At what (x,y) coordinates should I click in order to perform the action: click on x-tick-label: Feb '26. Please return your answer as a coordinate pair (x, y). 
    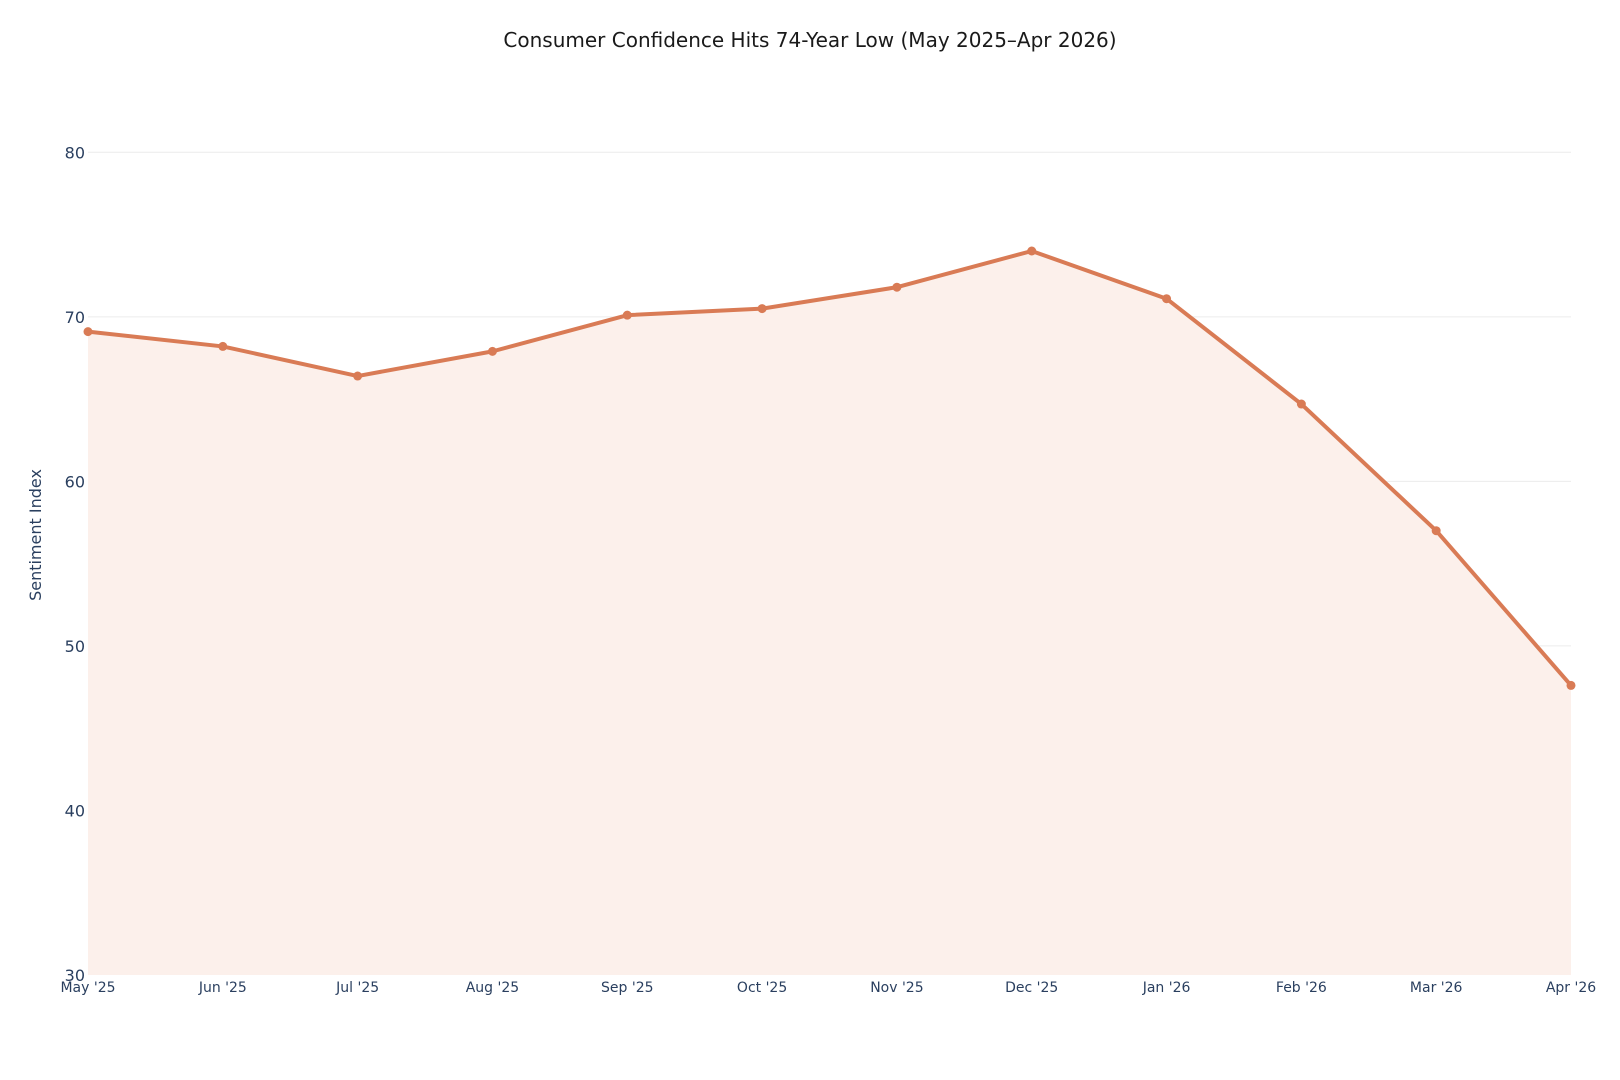
    Looking at the image, I should click on (1301, 988).